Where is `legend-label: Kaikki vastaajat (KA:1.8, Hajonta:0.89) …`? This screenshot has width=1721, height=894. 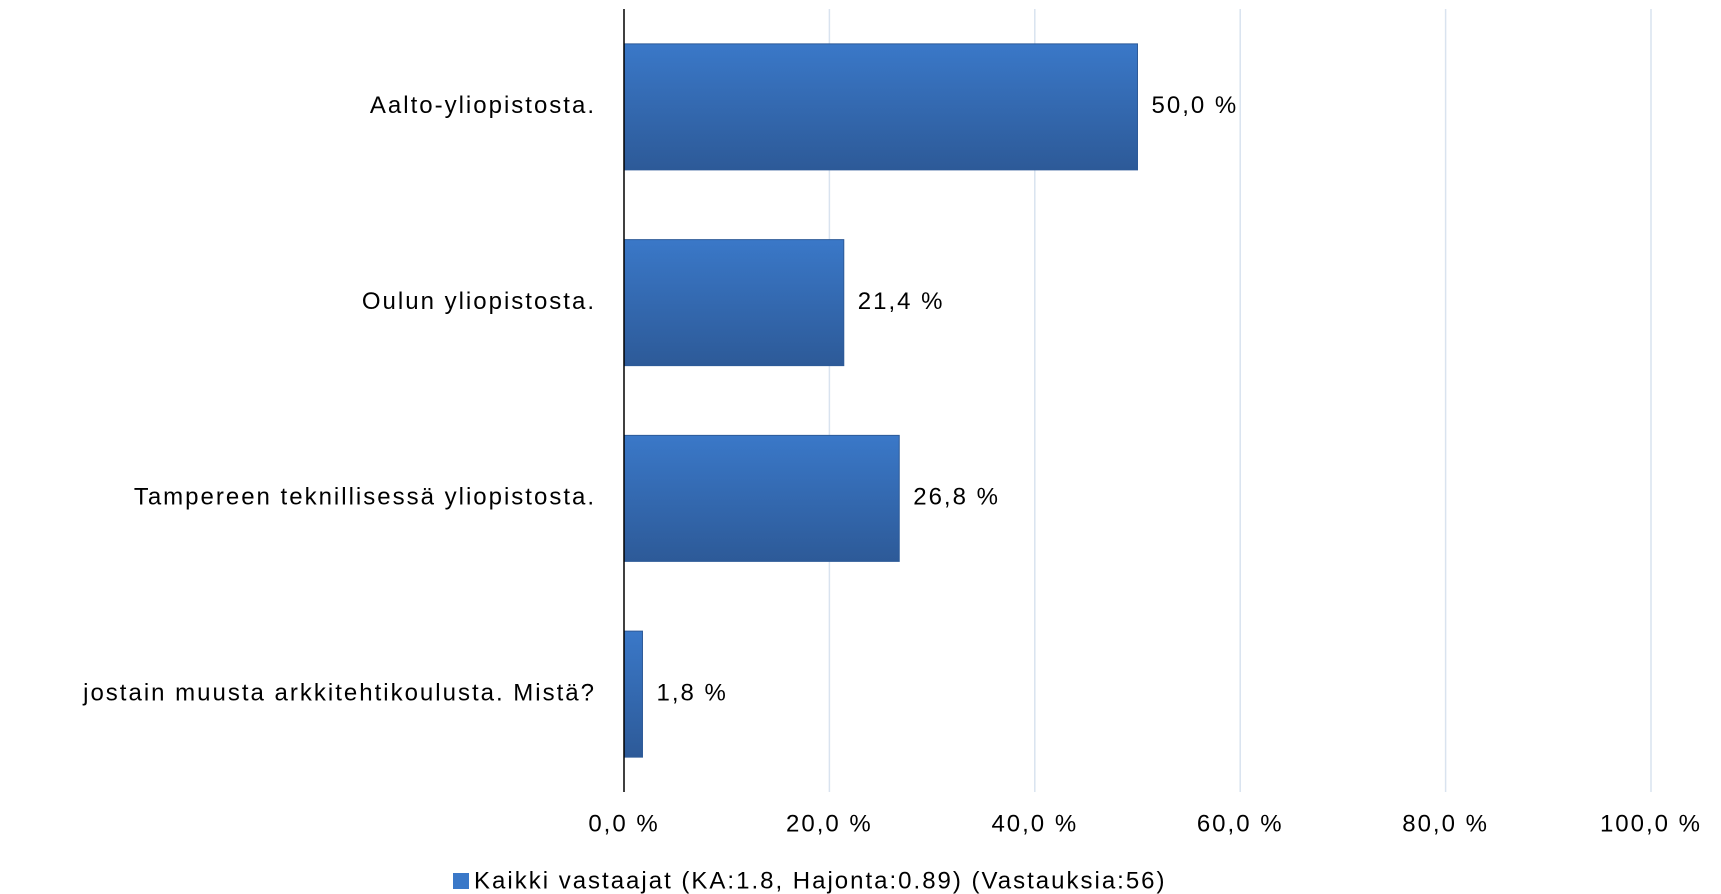
legend-label: Kaikki vastaajat (KA:1.8, Hajonta:0.89) … is located at coordinates (820, 880).